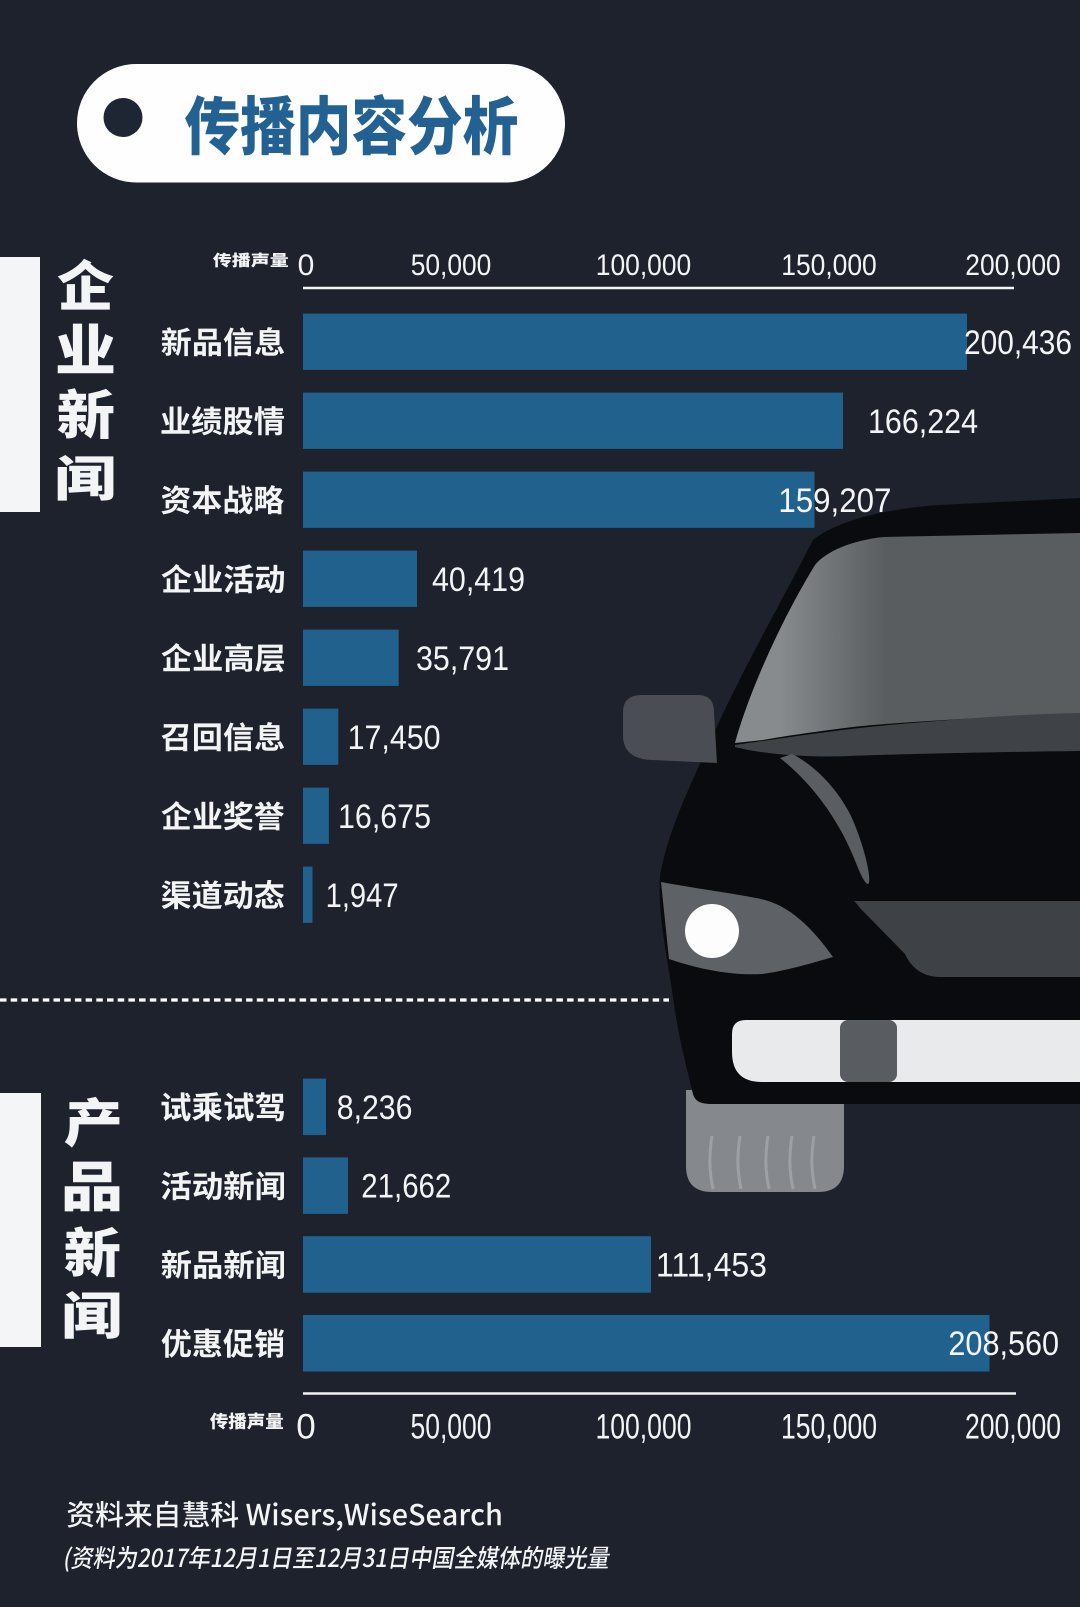  I want to click on svg-text: 35,791, so click(462, 659).